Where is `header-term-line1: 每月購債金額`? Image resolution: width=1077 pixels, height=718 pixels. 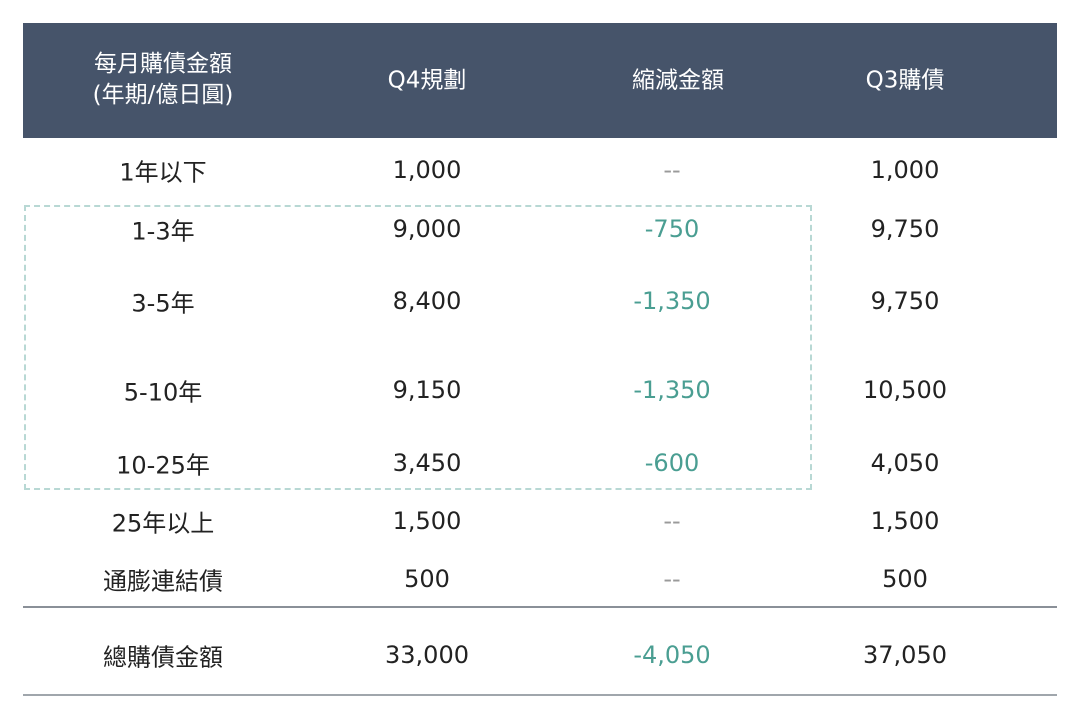 header-term-line1: 每月購債金額 is located at coordinates (162, 64).